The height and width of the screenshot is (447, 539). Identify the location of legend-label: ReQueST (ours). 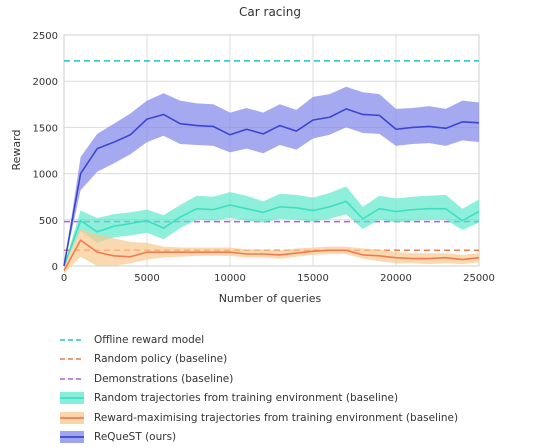
(135, 437).